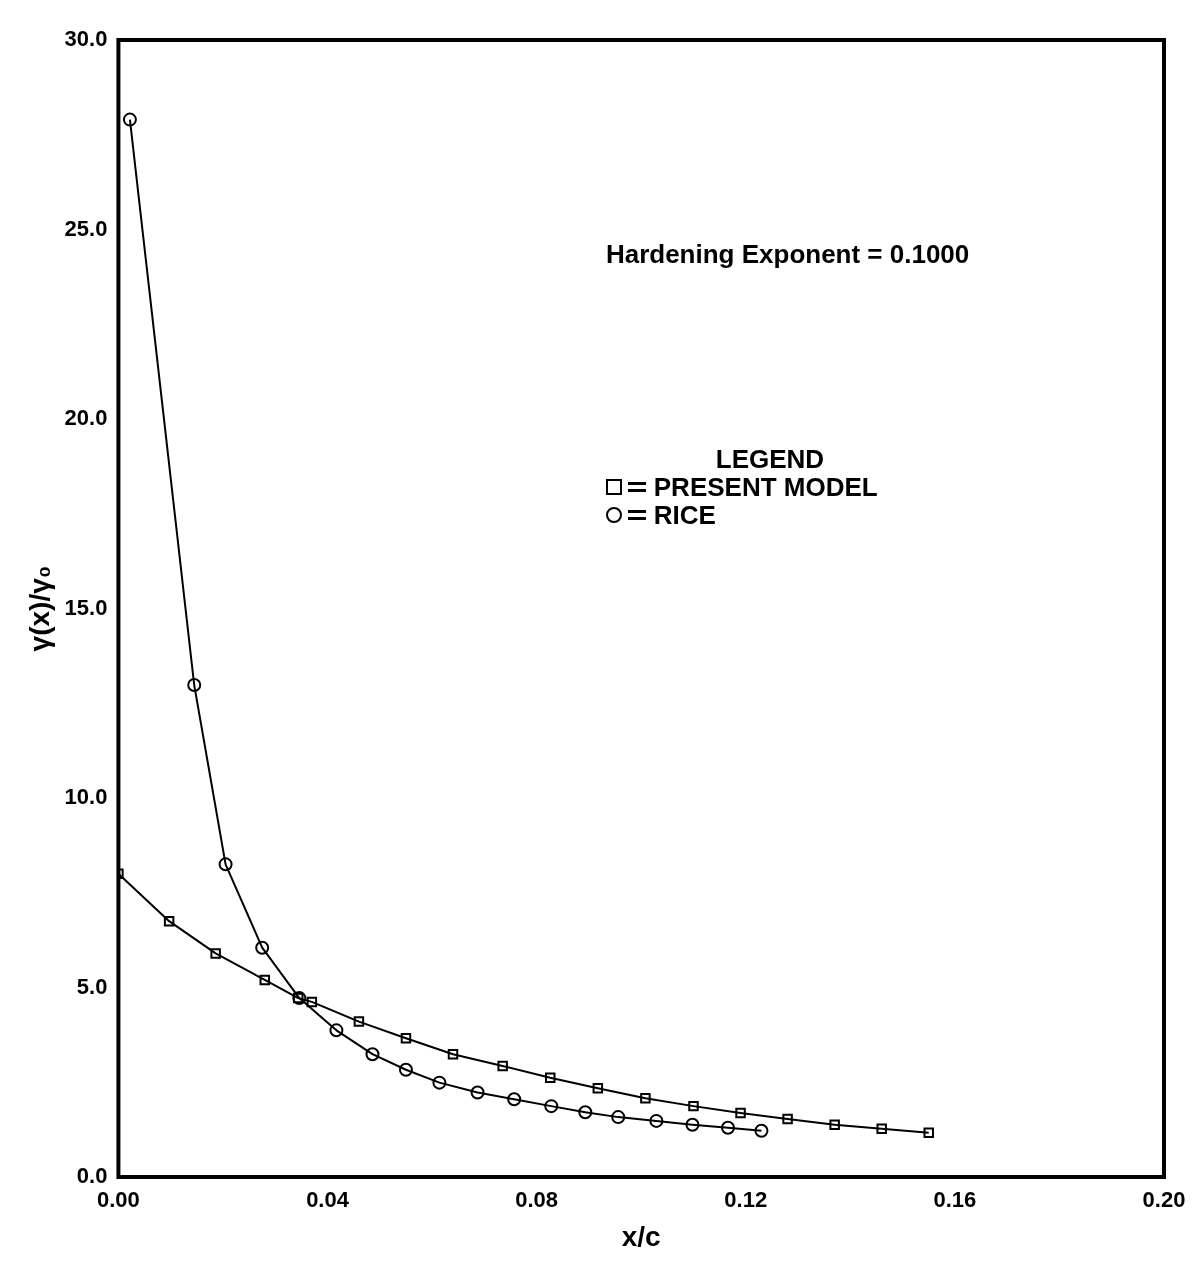 The height and width of the screenshot is (1279, 1204). I want to click on y-tick-label: 25.0, so click(86, 228).